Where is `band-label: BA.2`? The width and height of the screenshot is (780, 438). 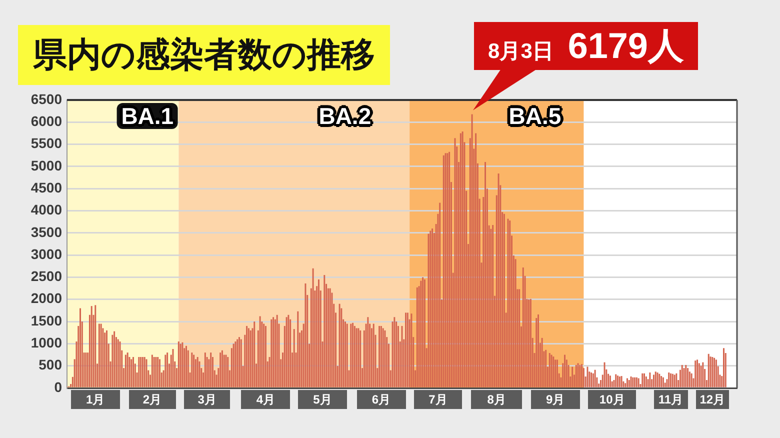 band-label: BA.2 is located at coordinates (345, 116).